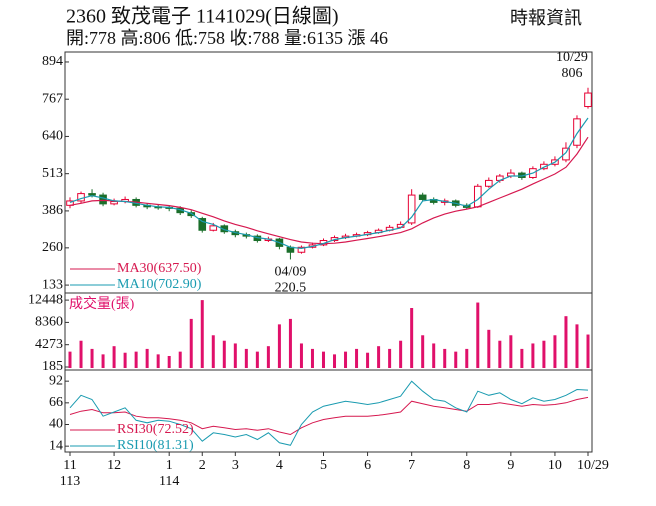  I want to click on y-tick-label: 260, so click(52, 247).